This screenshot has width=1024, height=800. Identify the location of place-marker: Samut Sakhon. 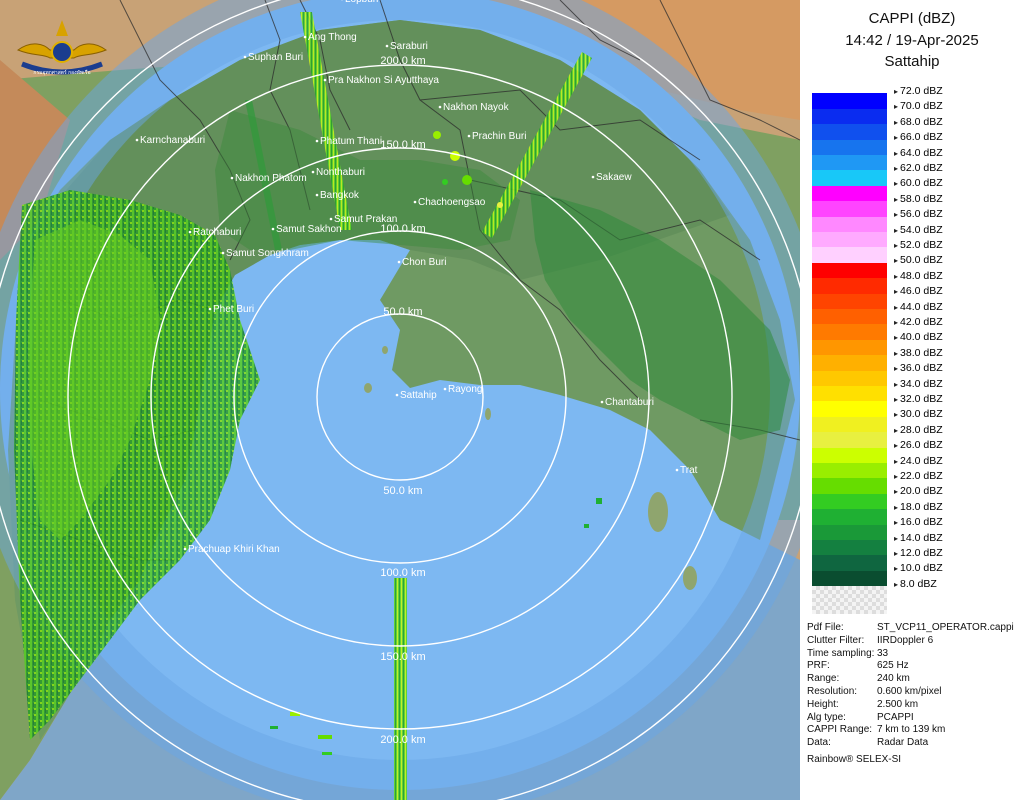
(306, 229).